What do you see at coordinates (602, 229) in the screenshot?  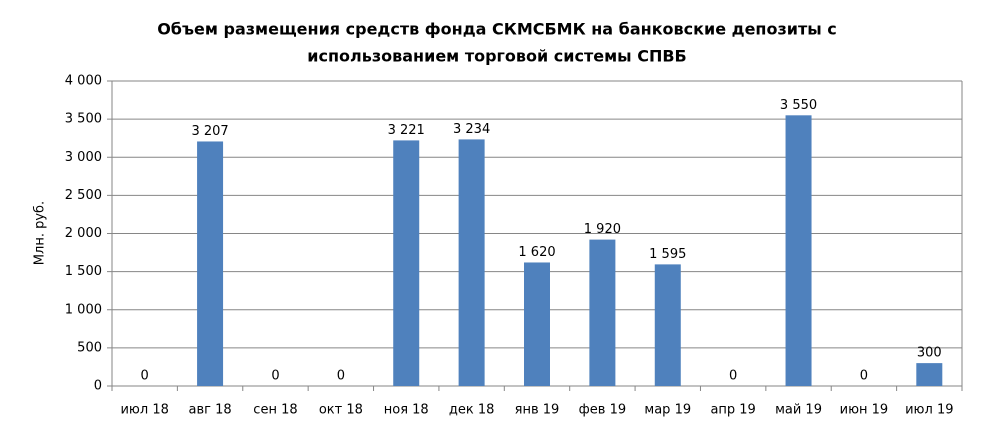 I see `data-label: 1 920` at bounding box center [602, 229].